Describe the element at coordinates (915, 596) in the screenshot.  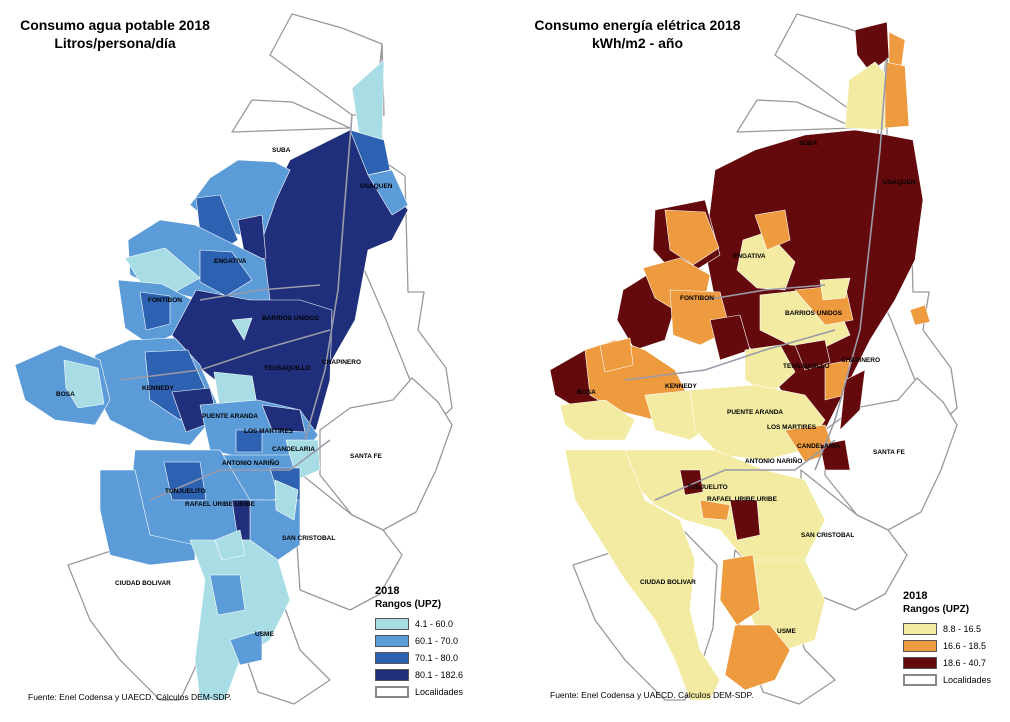
I see `energy-legend-year: 2018` at that location.